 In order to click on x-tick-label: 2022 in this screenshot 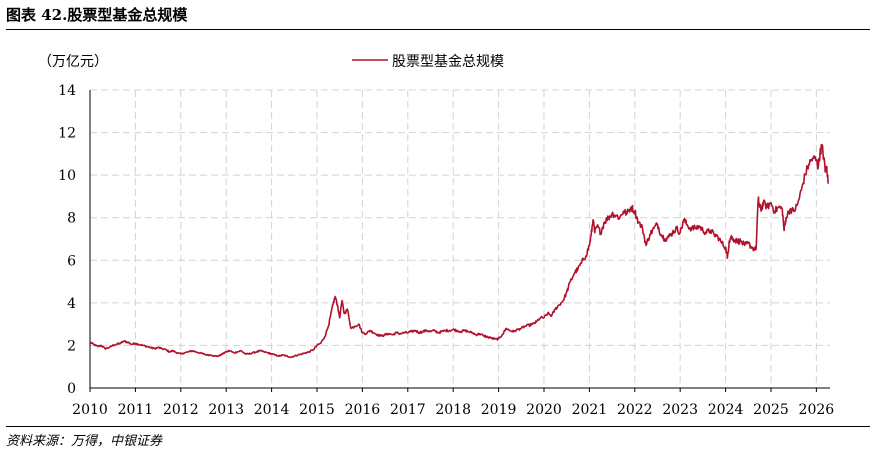, I will do `click(635, 410)`.